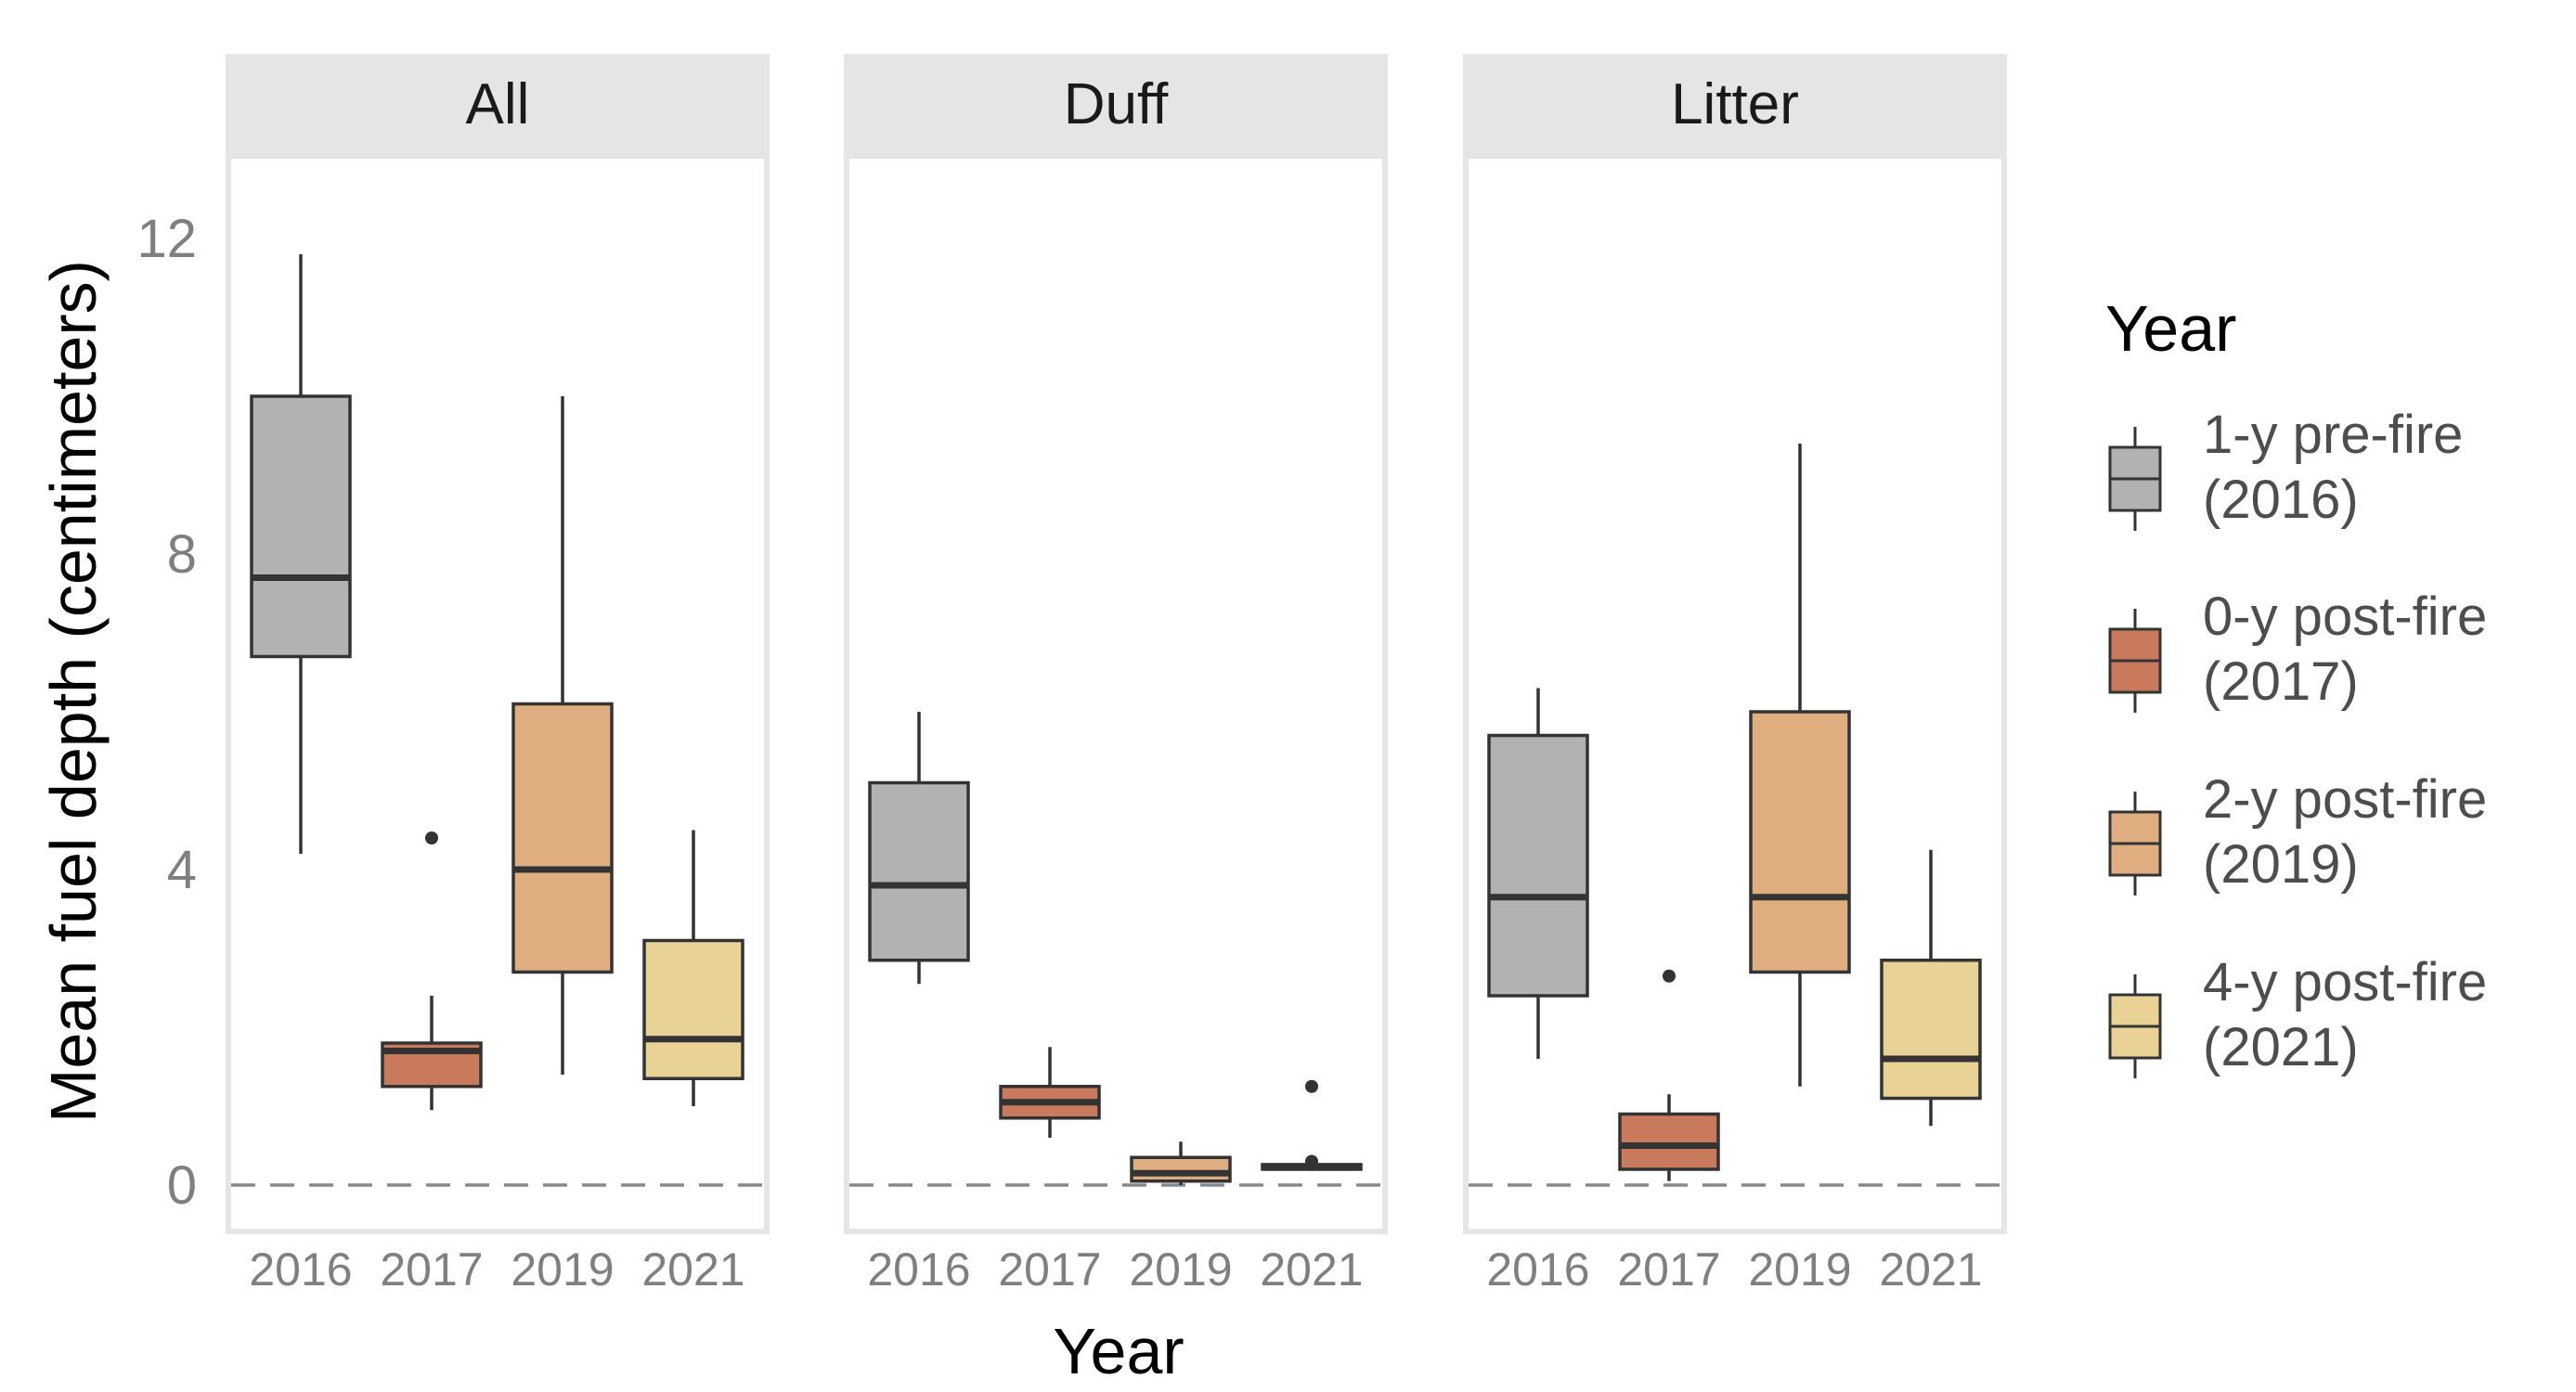 Image resolution: width=2576 pixels, height=1392 pixels. I want to click on box-litter-2021, so click(1931, 988).